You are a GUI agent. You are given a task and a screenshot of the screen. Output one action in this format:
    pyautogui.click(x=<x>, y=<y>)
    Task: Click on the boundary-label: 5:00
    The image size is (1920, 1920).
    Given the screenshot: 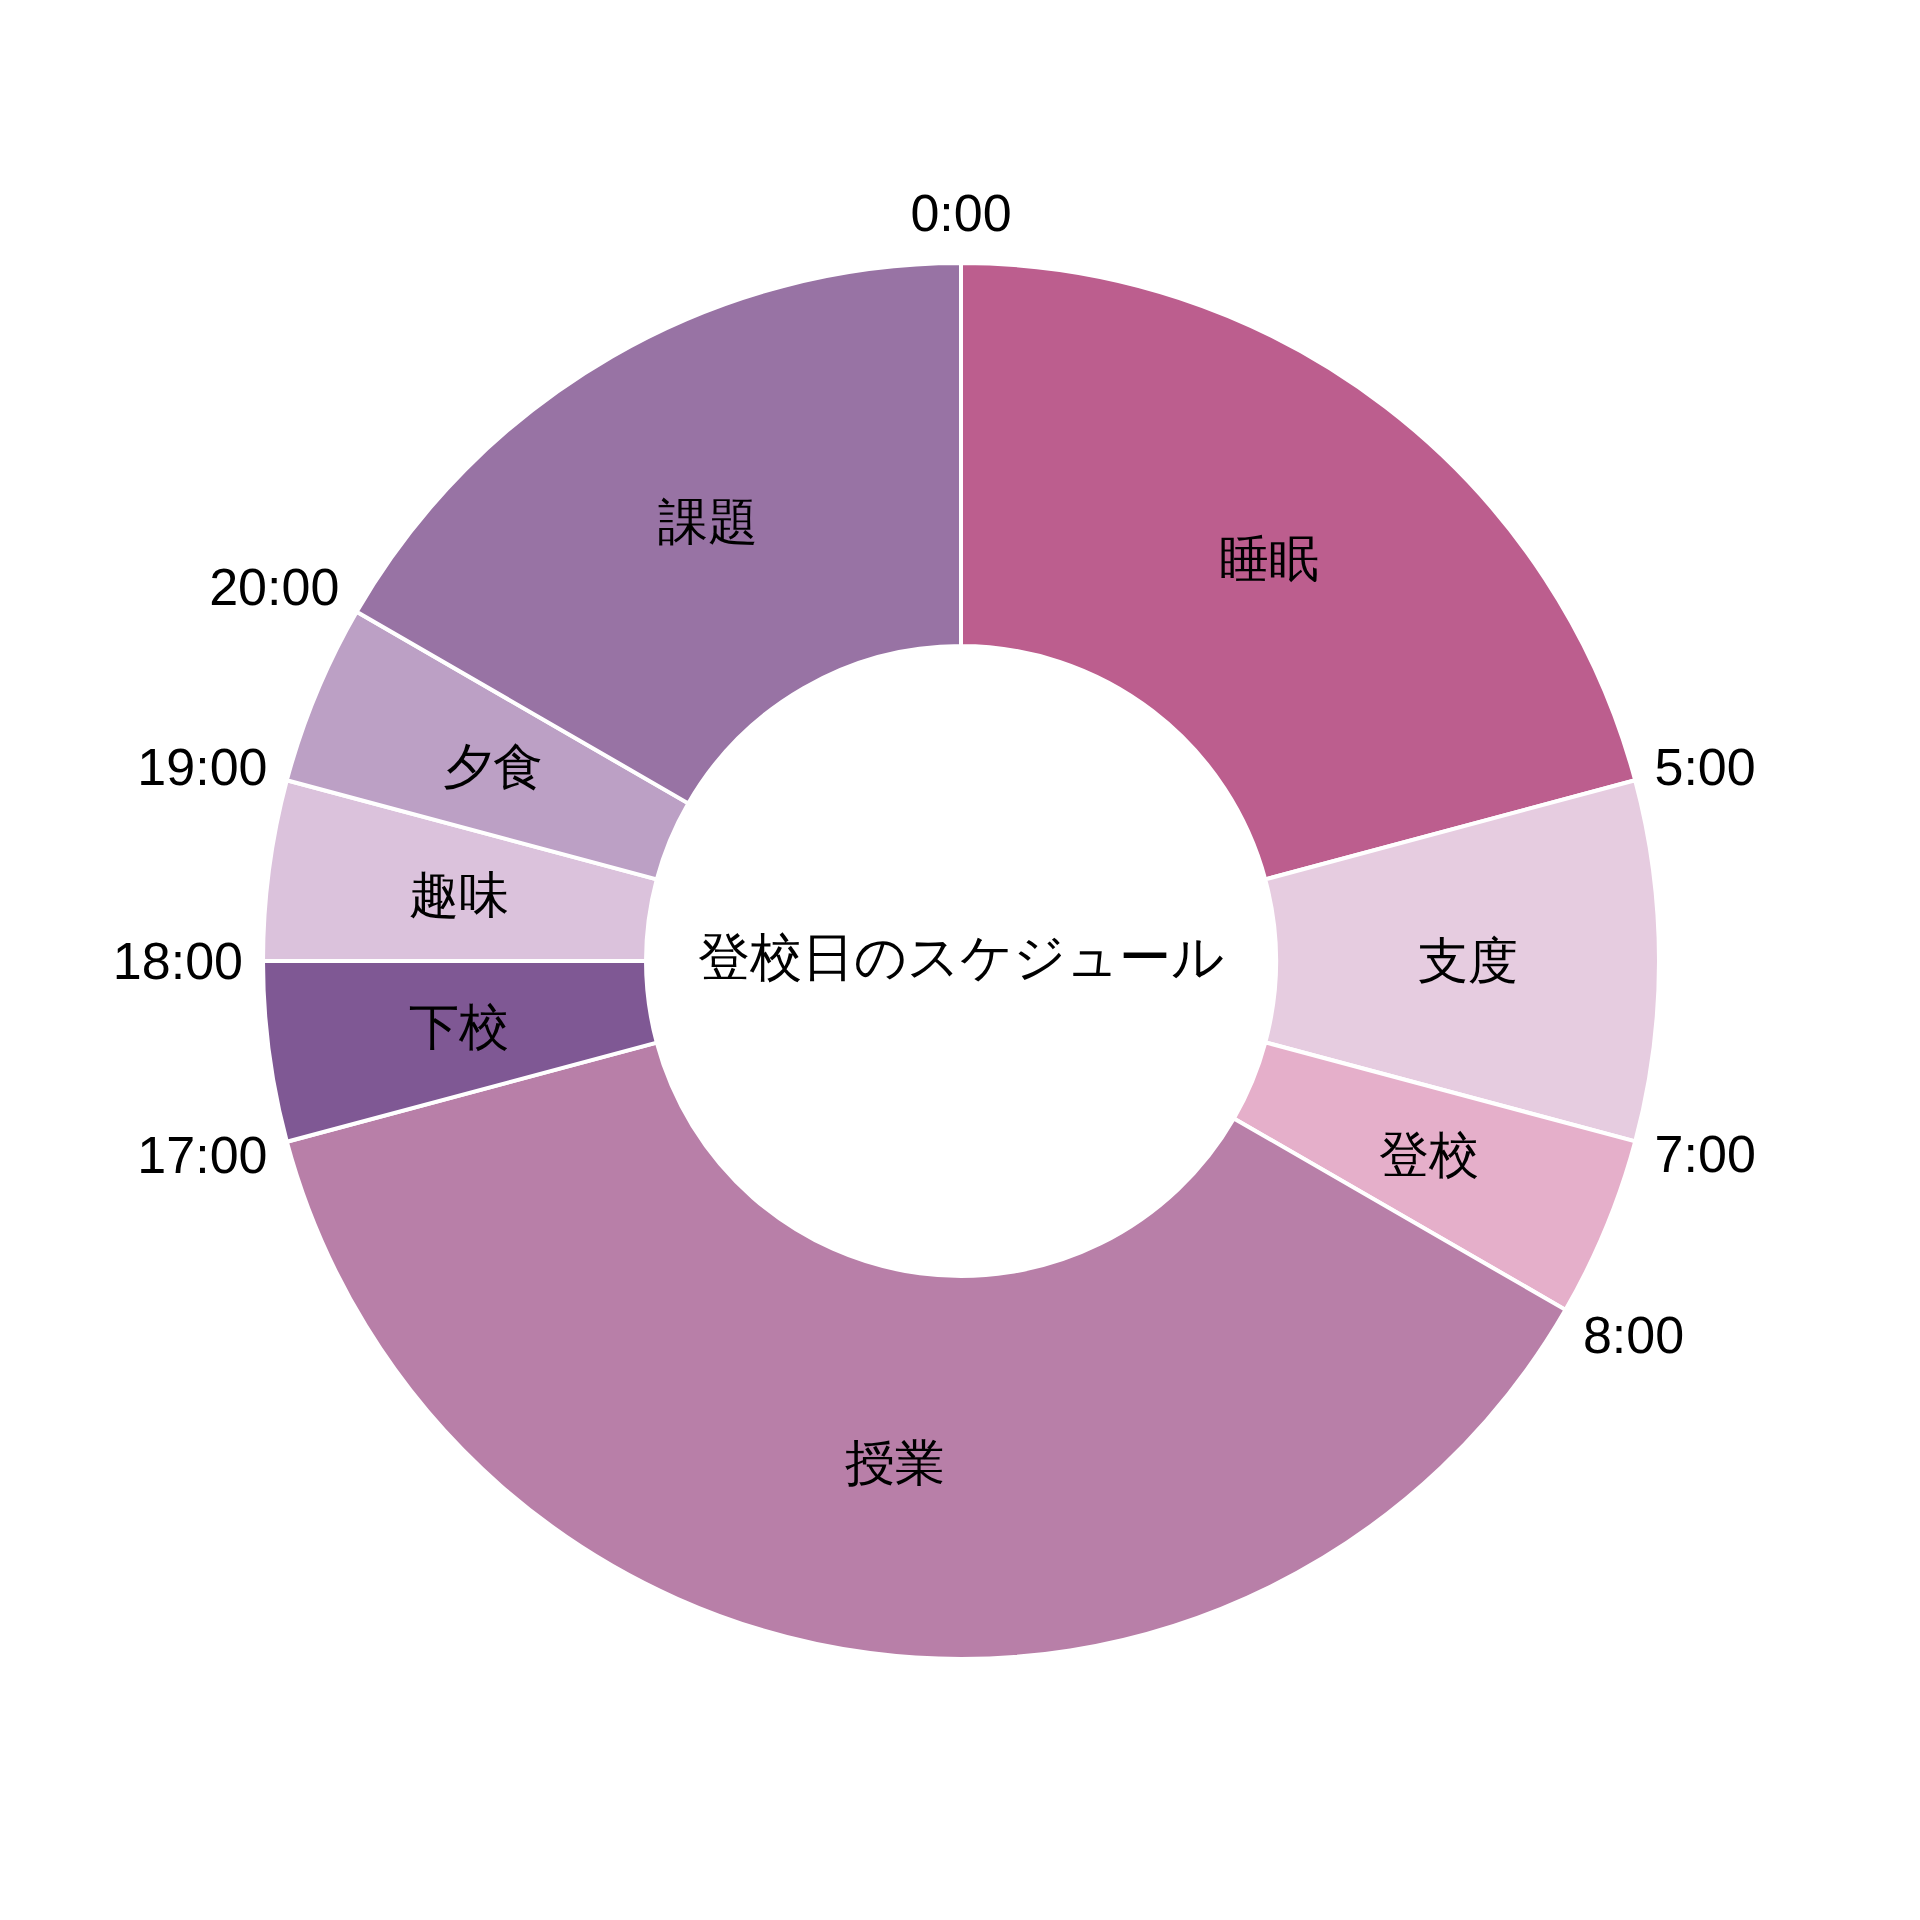 What is the action you would take?
    pyautogui.click(x=1705, y=767)
    